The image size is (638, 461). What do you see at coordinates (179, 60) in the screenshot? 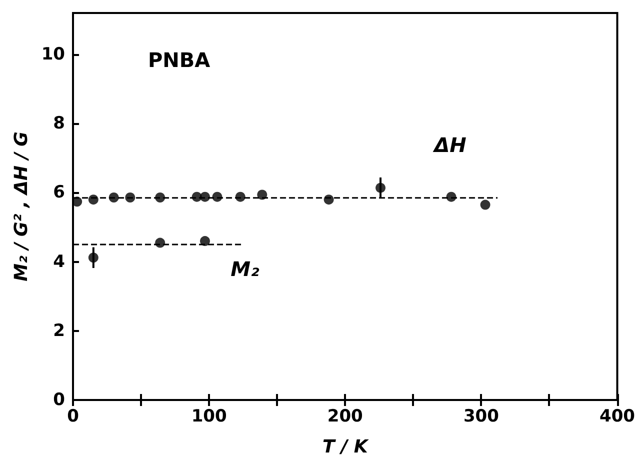
I see `annotation: PNBA` at bounding box center [179, 60].